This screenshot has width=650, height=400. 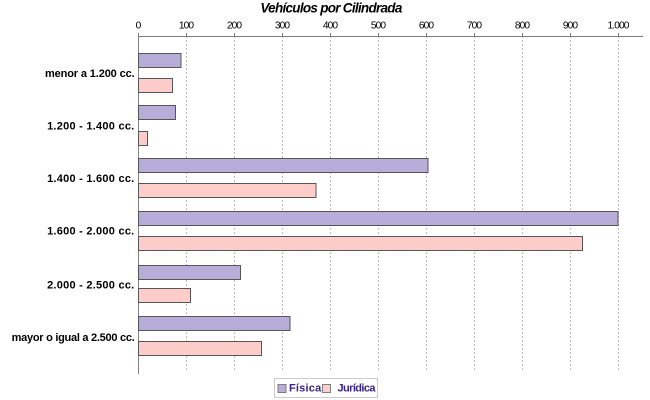 I want to click on svg-text: 300, so click(x=283, y=26).